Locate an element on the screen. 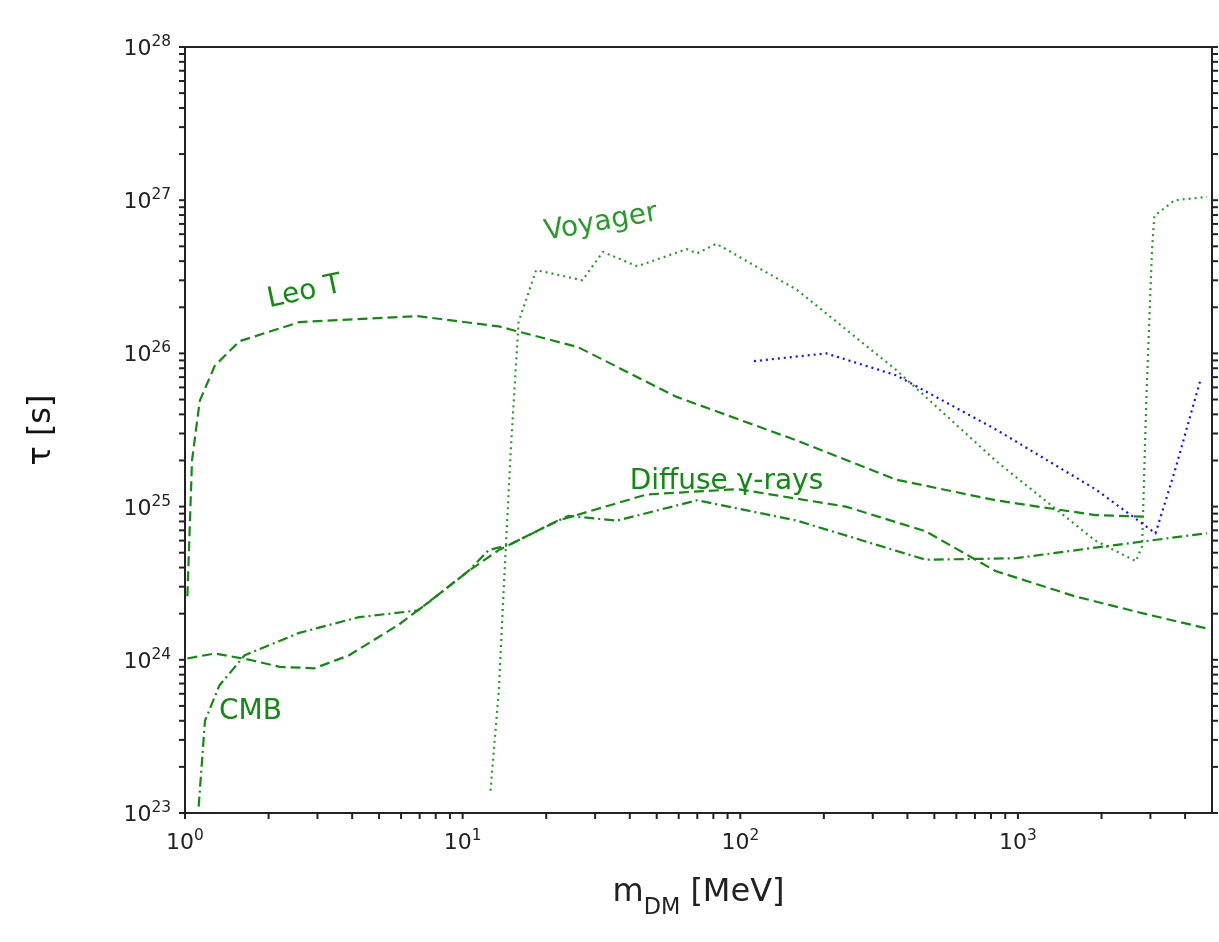 This screenshot has width=1219, height=942. text: Leo T is located at coordinates (304, 289).